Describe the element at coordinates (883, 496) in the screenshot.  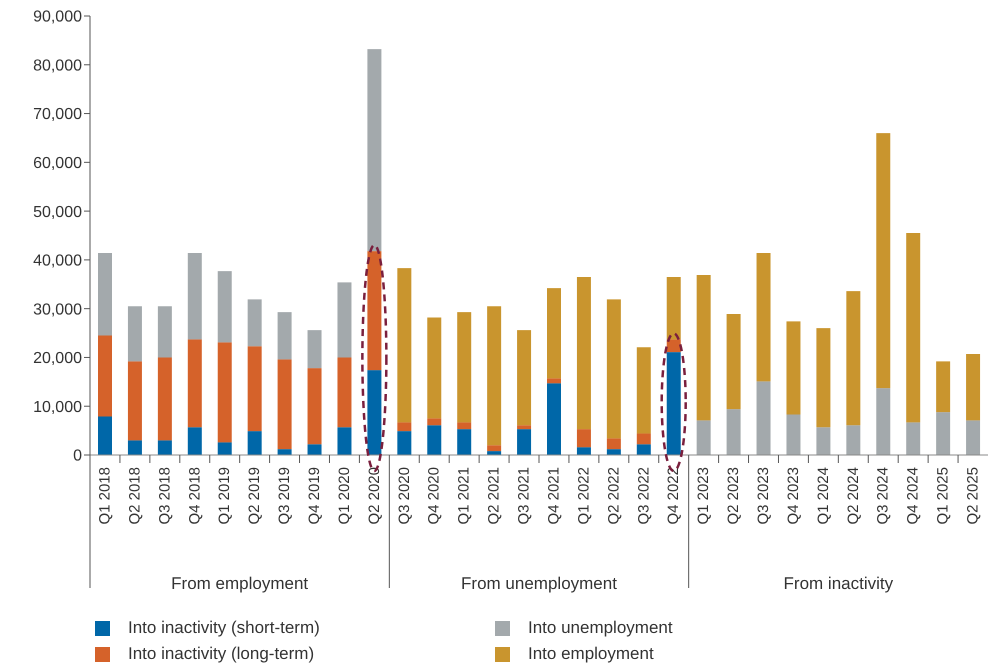
I see `x-tick-label: Q3 2024` at that location.